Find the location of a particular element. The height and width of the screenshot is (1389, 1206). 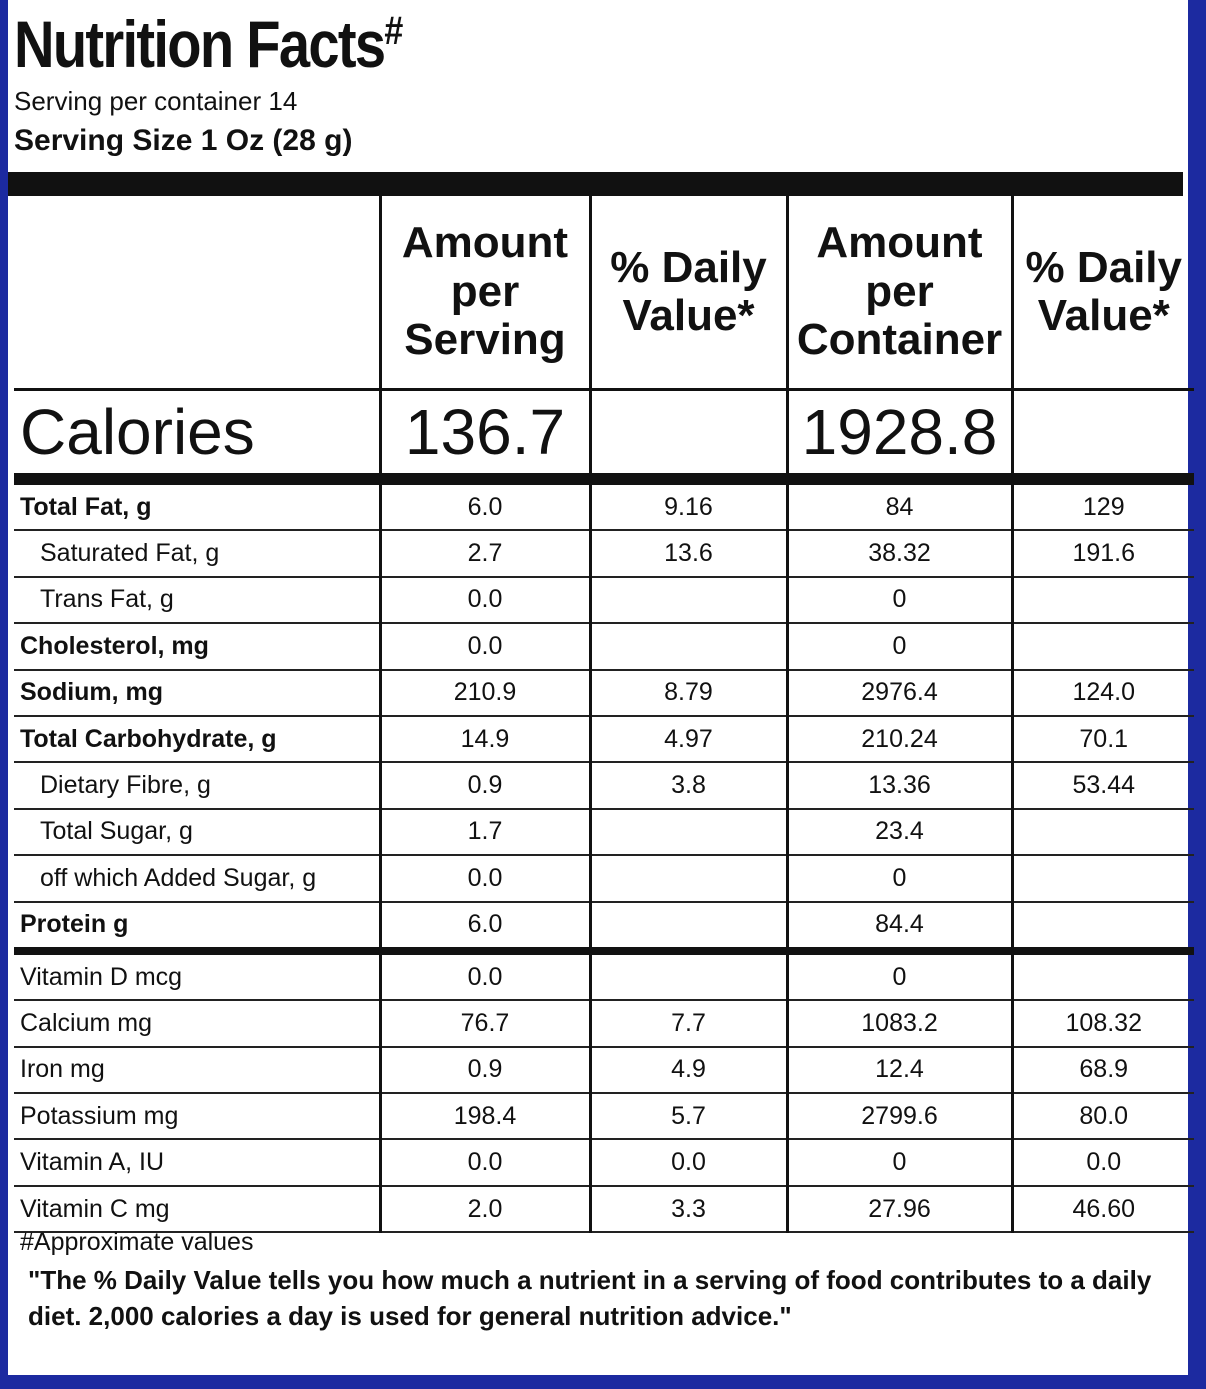

label-cell: Saturated Fat, g is located at coordinates (197, 554).